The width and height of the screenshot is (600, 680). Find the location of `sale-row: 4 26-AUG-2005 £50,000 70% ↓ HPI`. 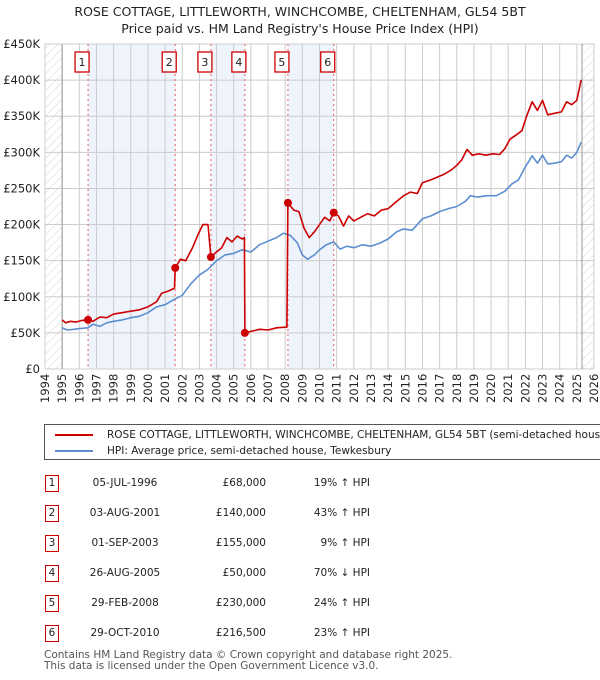

sale-row: 4 26-AUG-2005 £50,000 70% ↓ HPI is located at coordinates (300, 574).